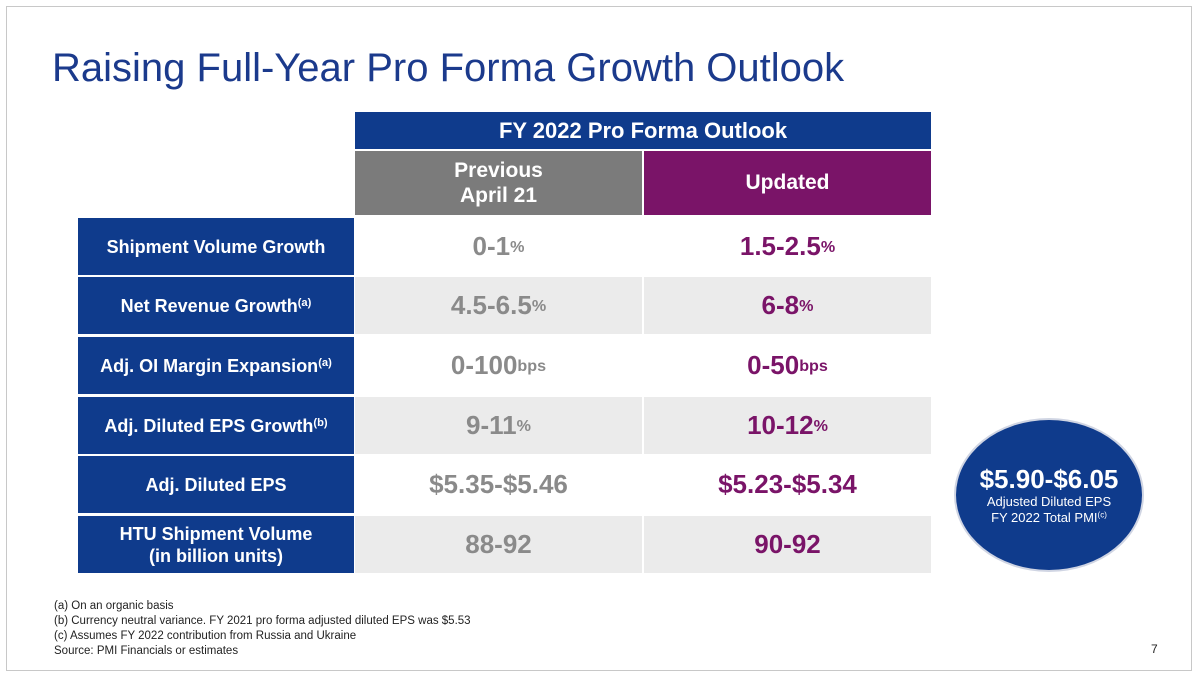  I want to click on cell-updated-shipment-volume-growth: 1.5-2.5%, so click(787, 246).